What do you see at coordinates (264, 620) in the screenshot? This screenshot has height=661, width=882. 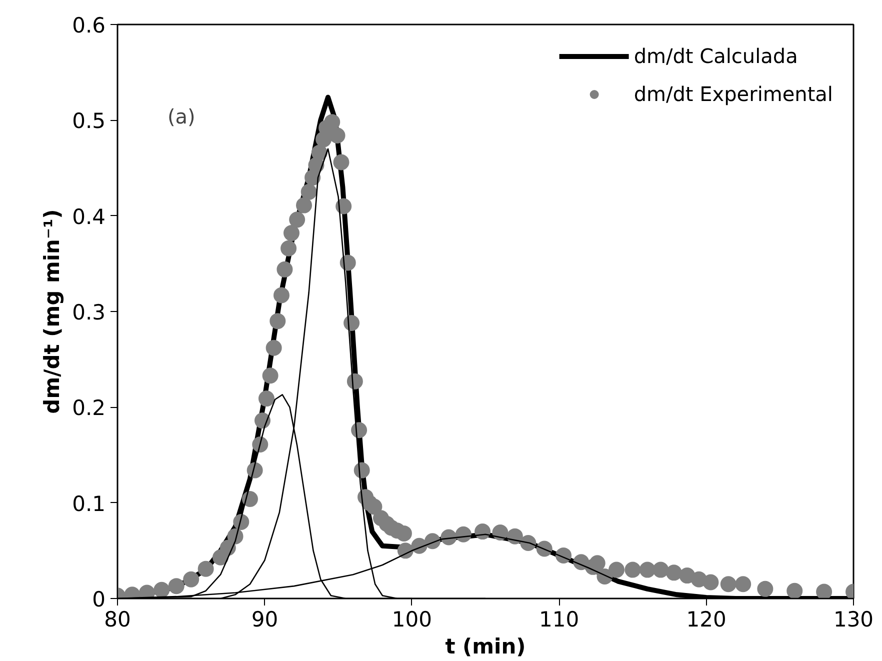 I see `x-tick-label: 90` at bounding box center [264, 620].